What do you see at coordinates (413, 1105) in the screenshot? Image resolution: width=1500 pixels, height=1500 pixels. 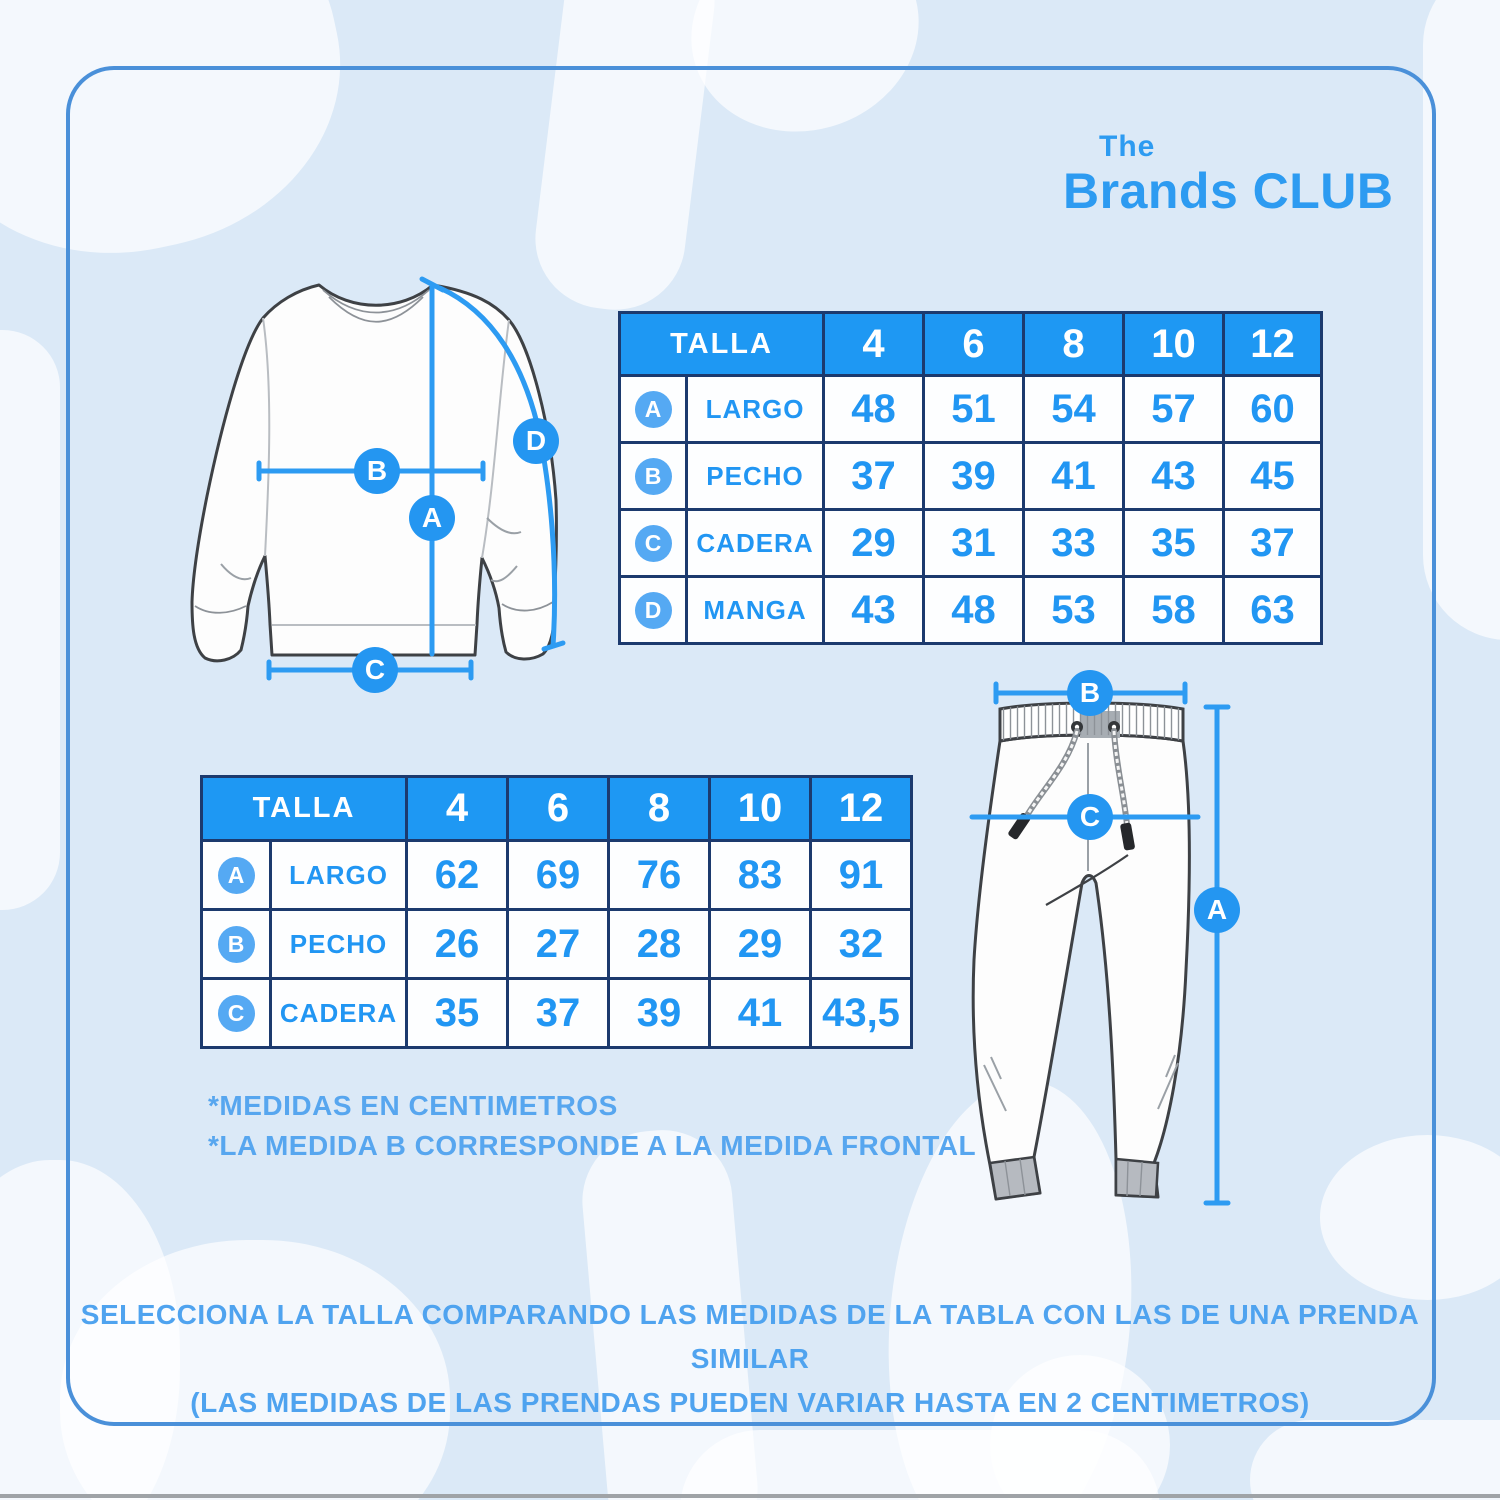 I see `note-line-1: *MEDIDAS EN CENTIMETROS` at bounding box center [413, 1105].